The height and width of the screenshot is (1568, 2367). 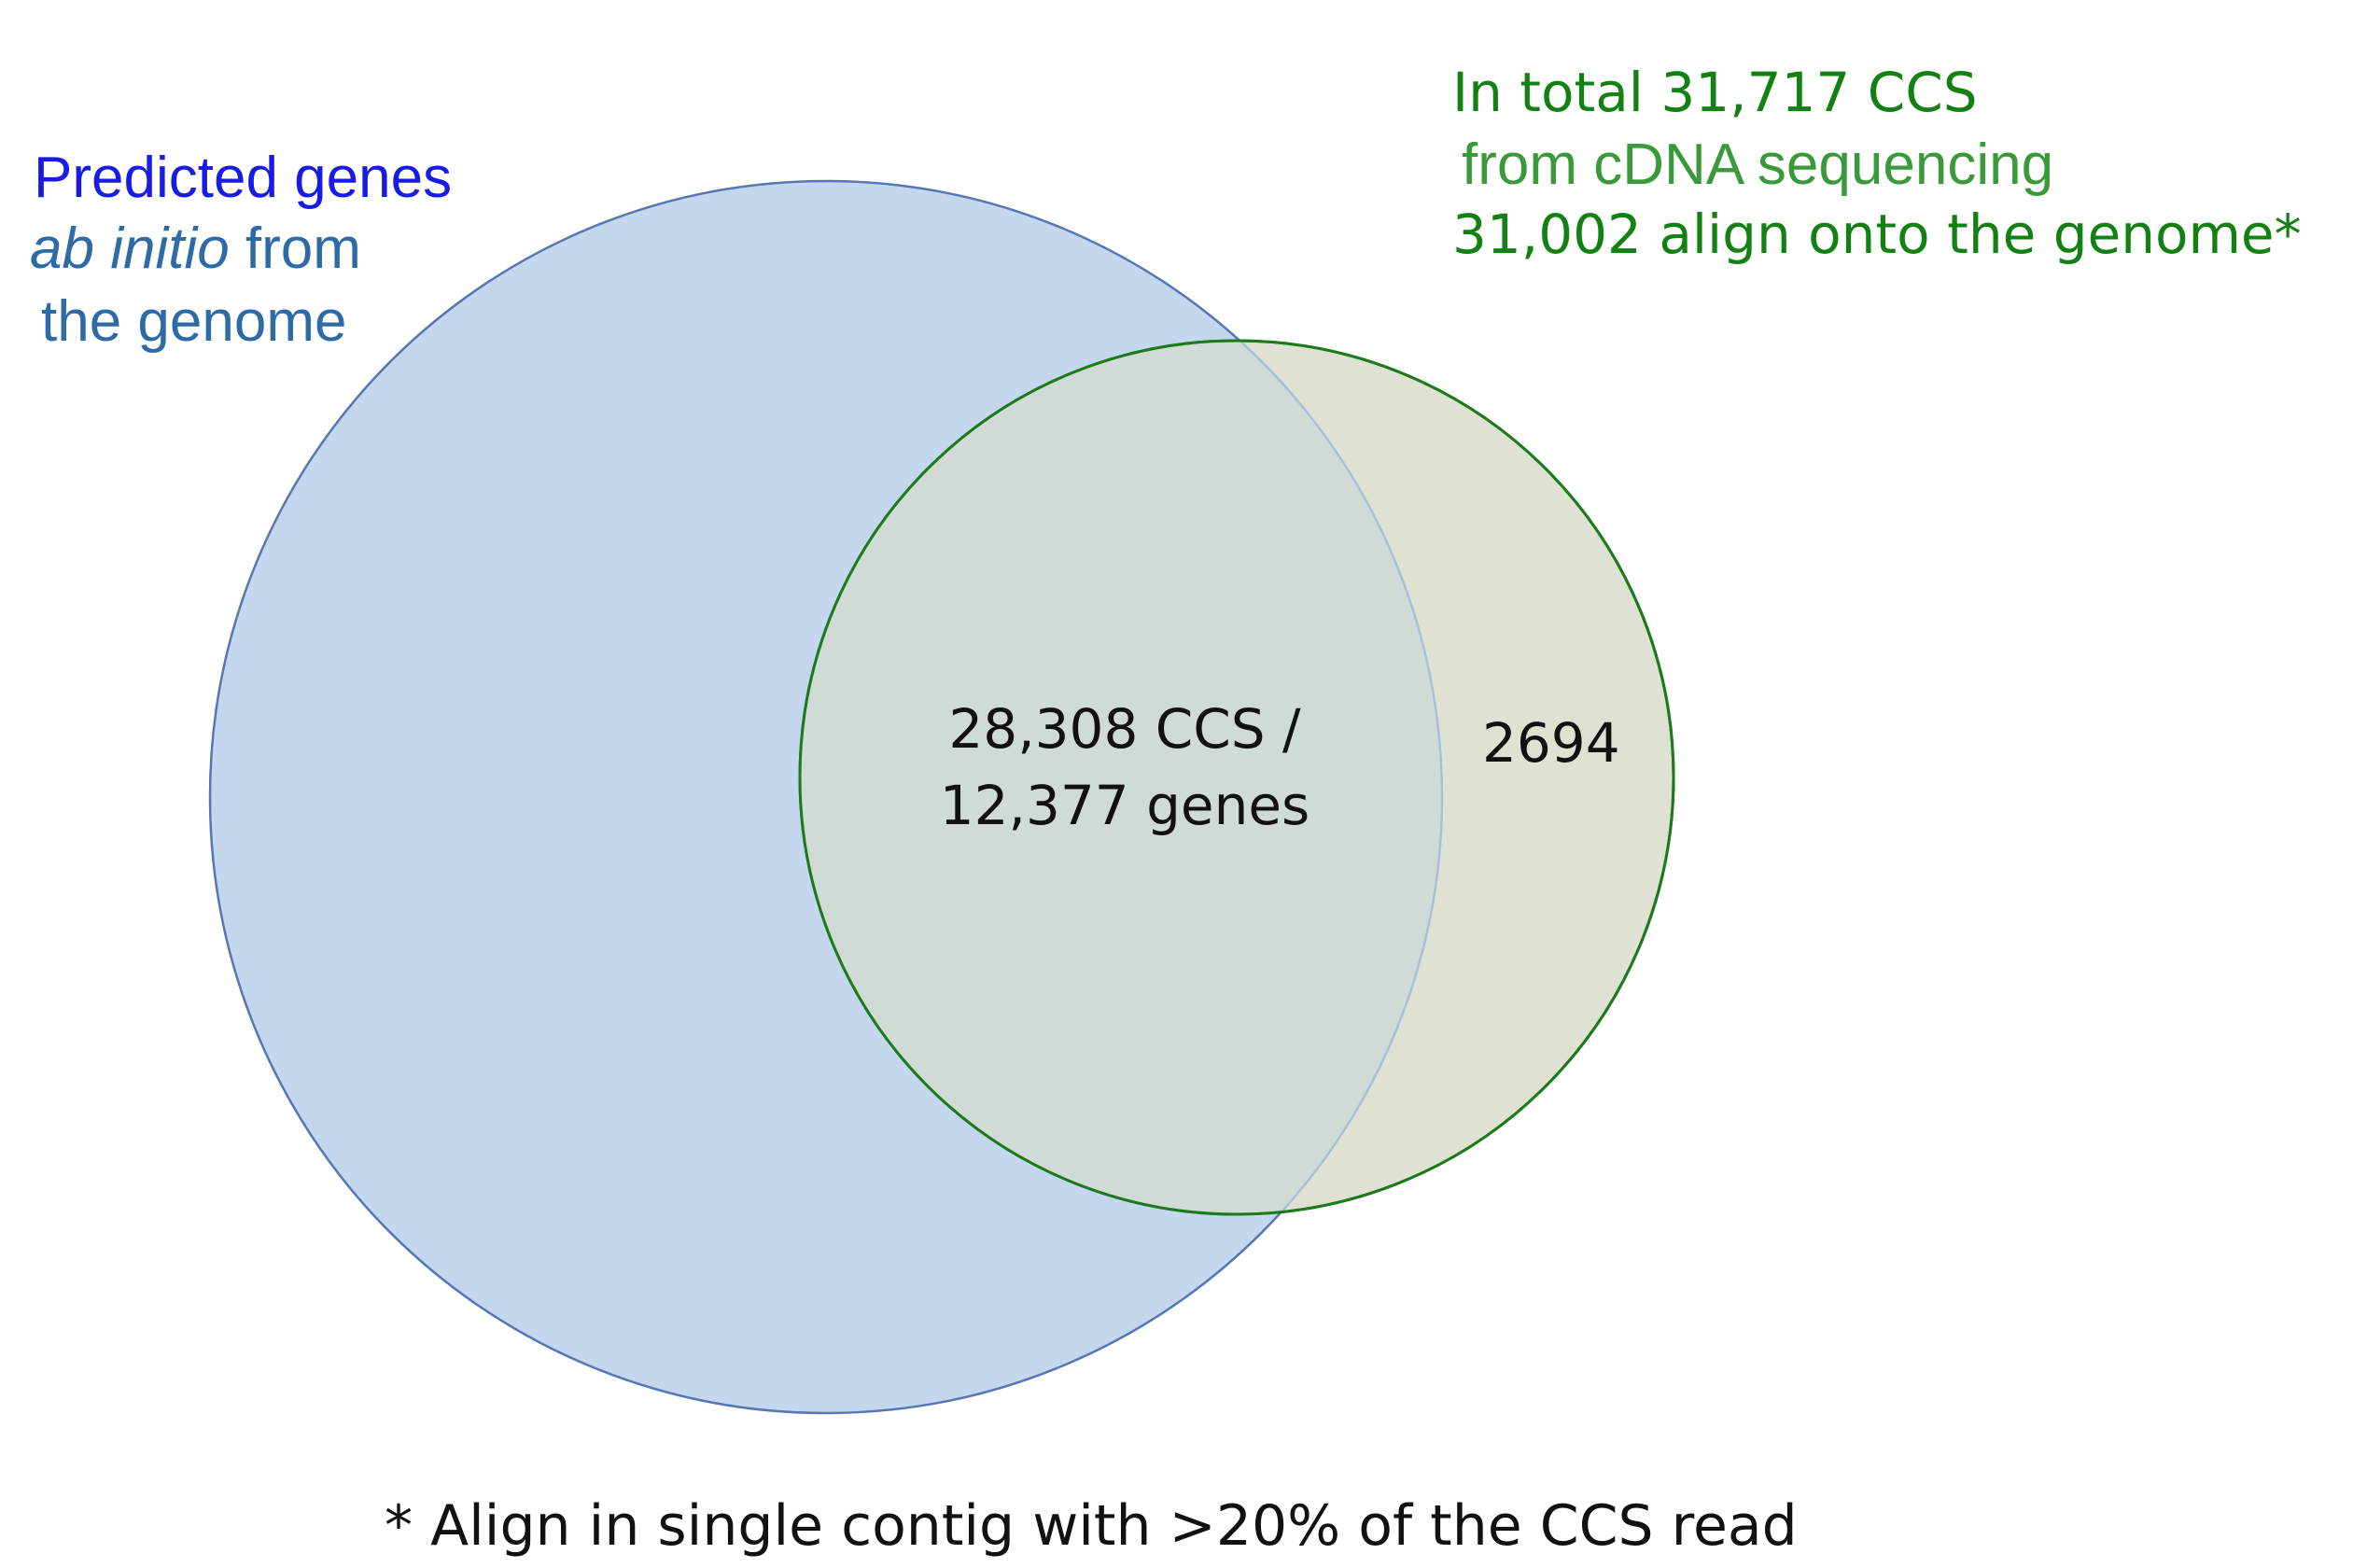 What do you see at coordinates (1758, 165) in the screenshot?
I see `ccs-source-line: from cDNA sequencing` at bounding box center [1758, 165].